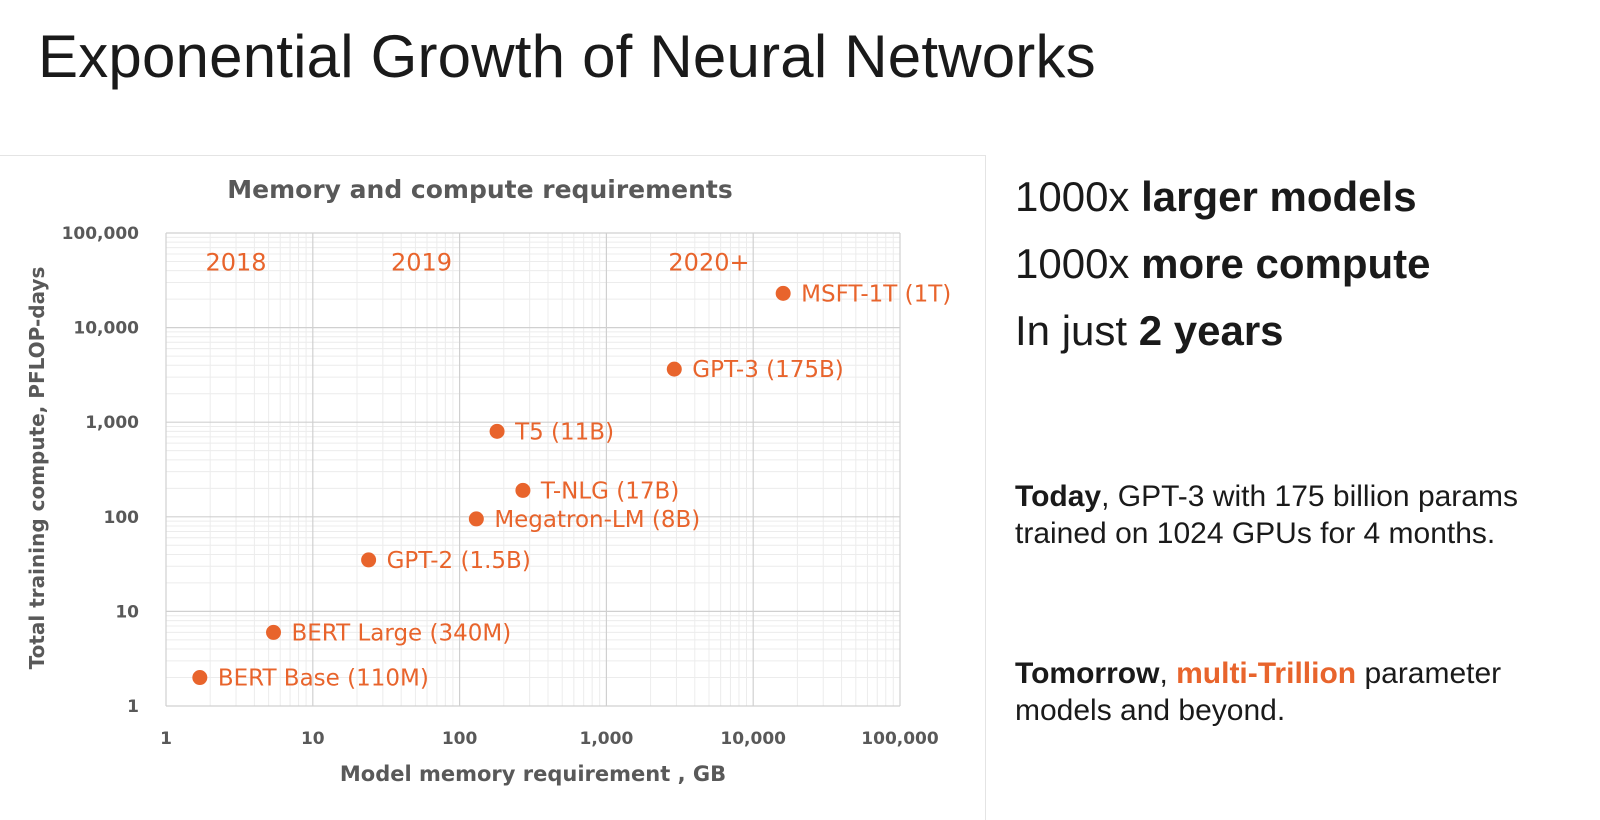 Image resolution: width=1600 pixels, height=820 pixels. I want to click on data-point-label: BERT Base (110M), so click(323, 679).